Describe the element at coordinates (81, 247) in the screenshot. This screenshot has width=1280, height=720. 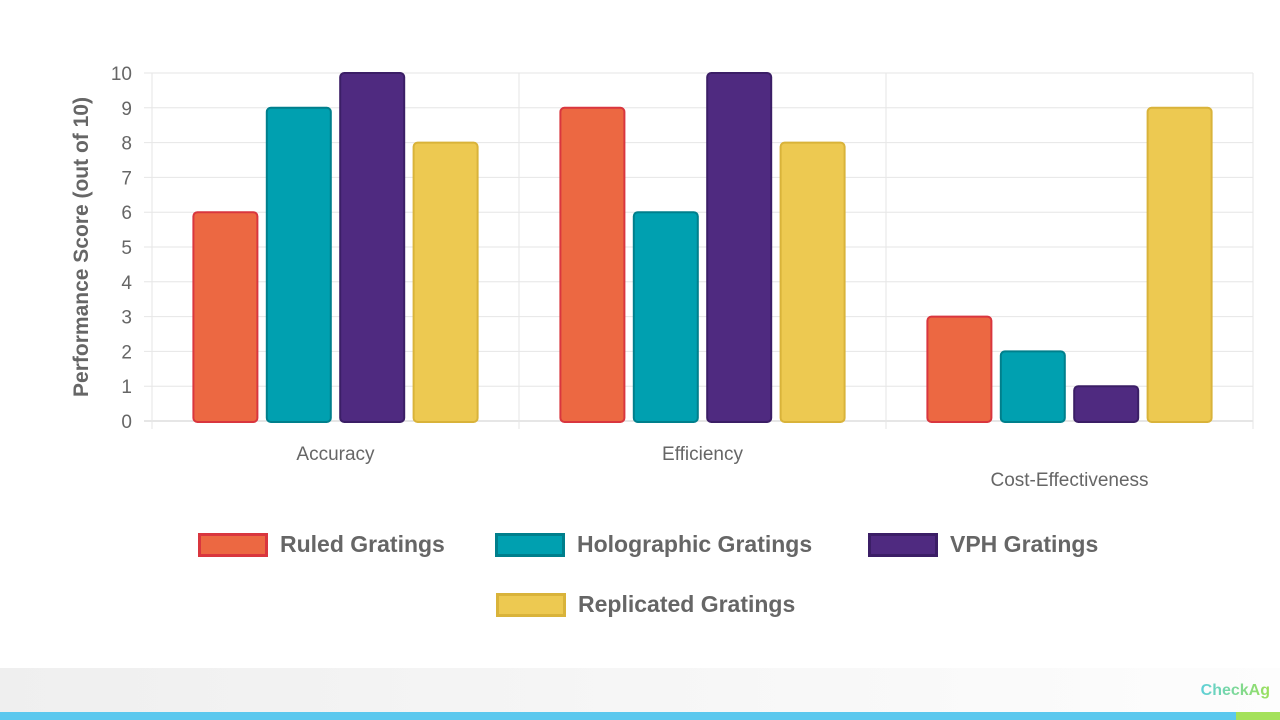
I see `y-axis-title: Performance Score (out of 10)` at that location.